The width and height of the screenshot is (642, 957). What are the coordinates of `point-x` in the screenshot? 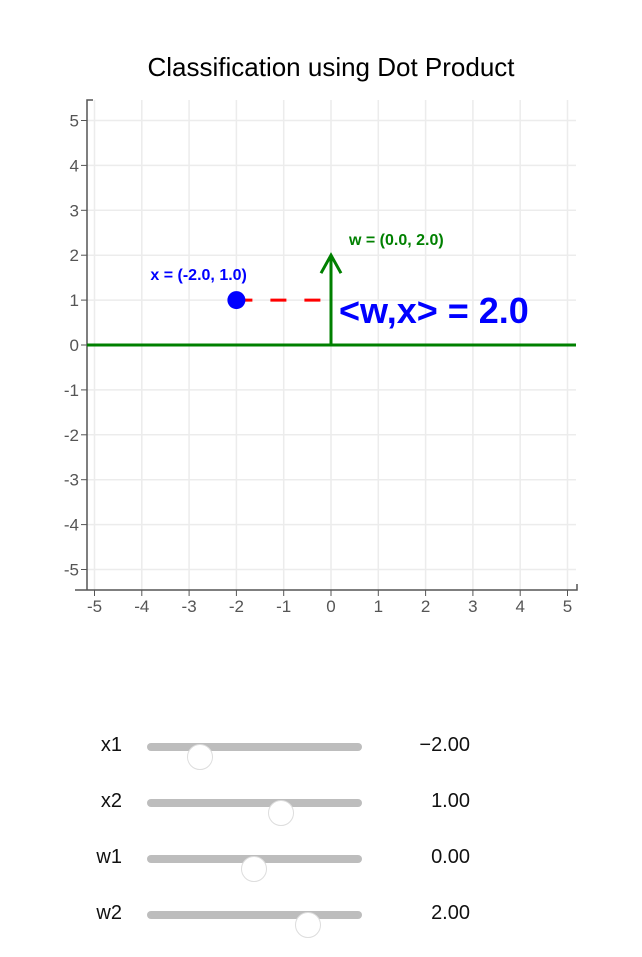 It's located at (236, 300).